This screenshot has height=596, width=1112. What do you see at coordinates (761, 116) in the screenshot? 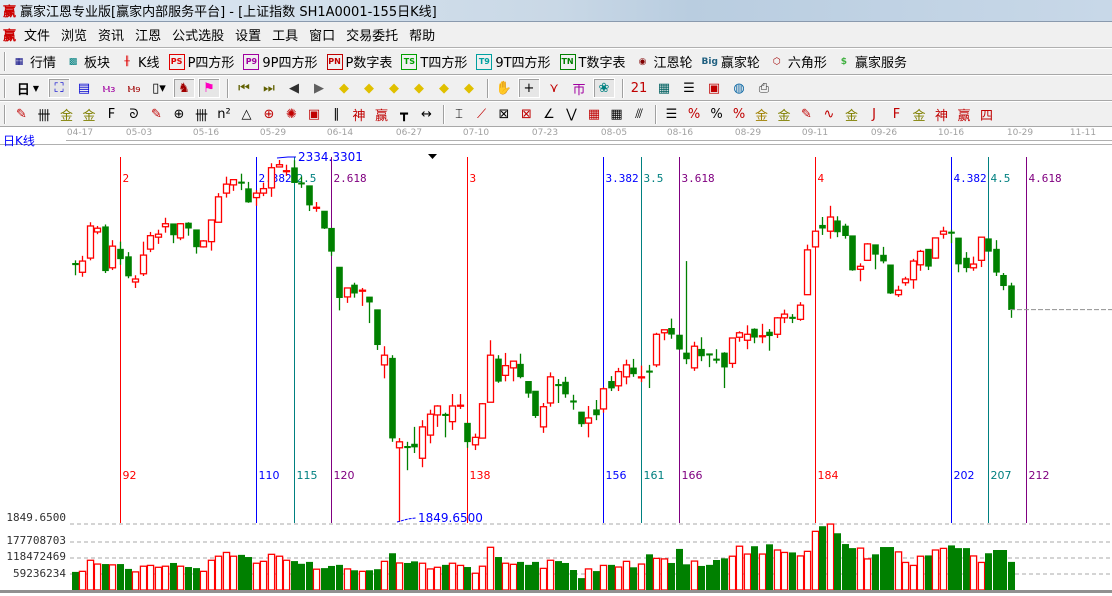
I see `gold-circle-icon: 金` at bounding box center [761, 116].